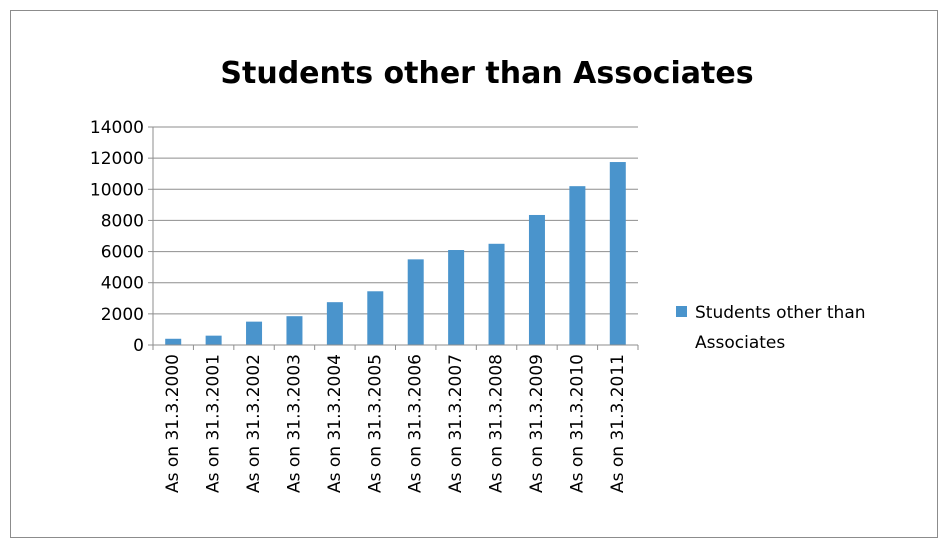 This screenshot has height=552, width=952. I want to click on y-tick-label: 6000, so click(122, 253).